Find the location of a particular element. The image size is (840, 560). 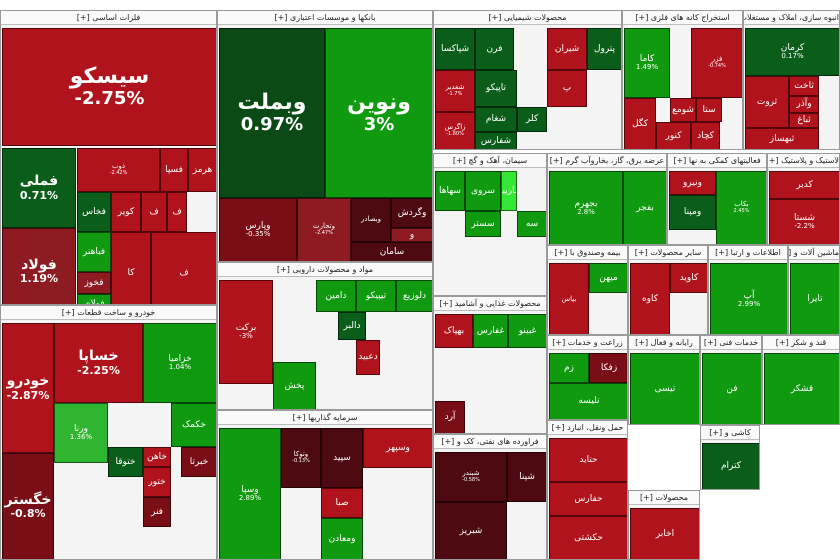

stock-tile: فن is located at coordinates (731, 388).